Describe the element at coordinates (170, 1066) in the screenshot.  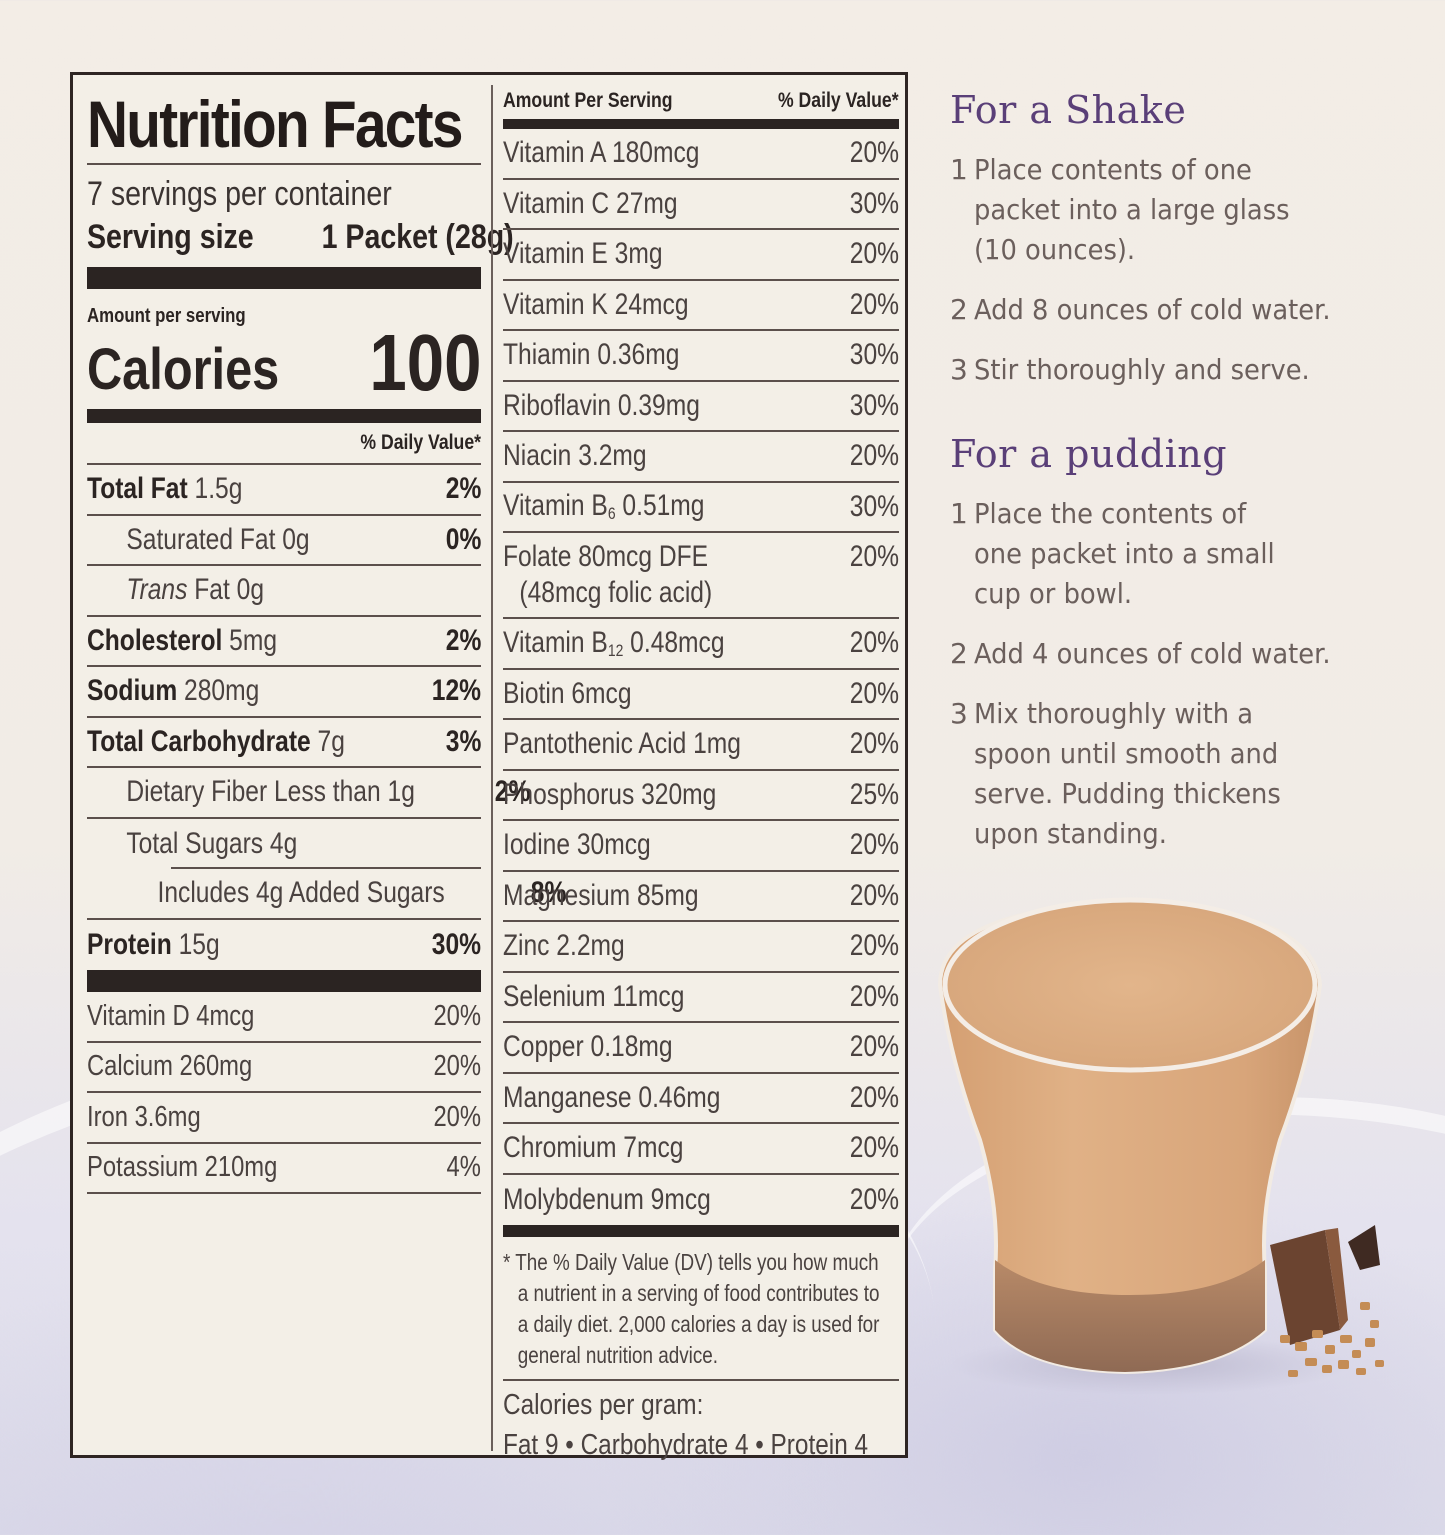
I see `vitamin-name: Calcium 260mg` at that location.